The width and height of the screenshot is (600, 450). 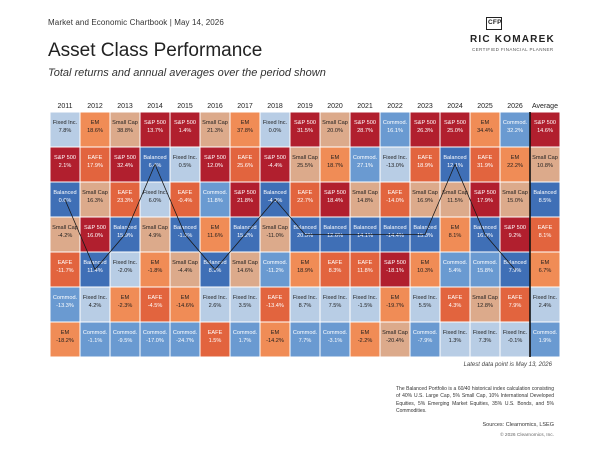 I want to click on cell-value-label: 7.9%, so click(x=515, y=306).